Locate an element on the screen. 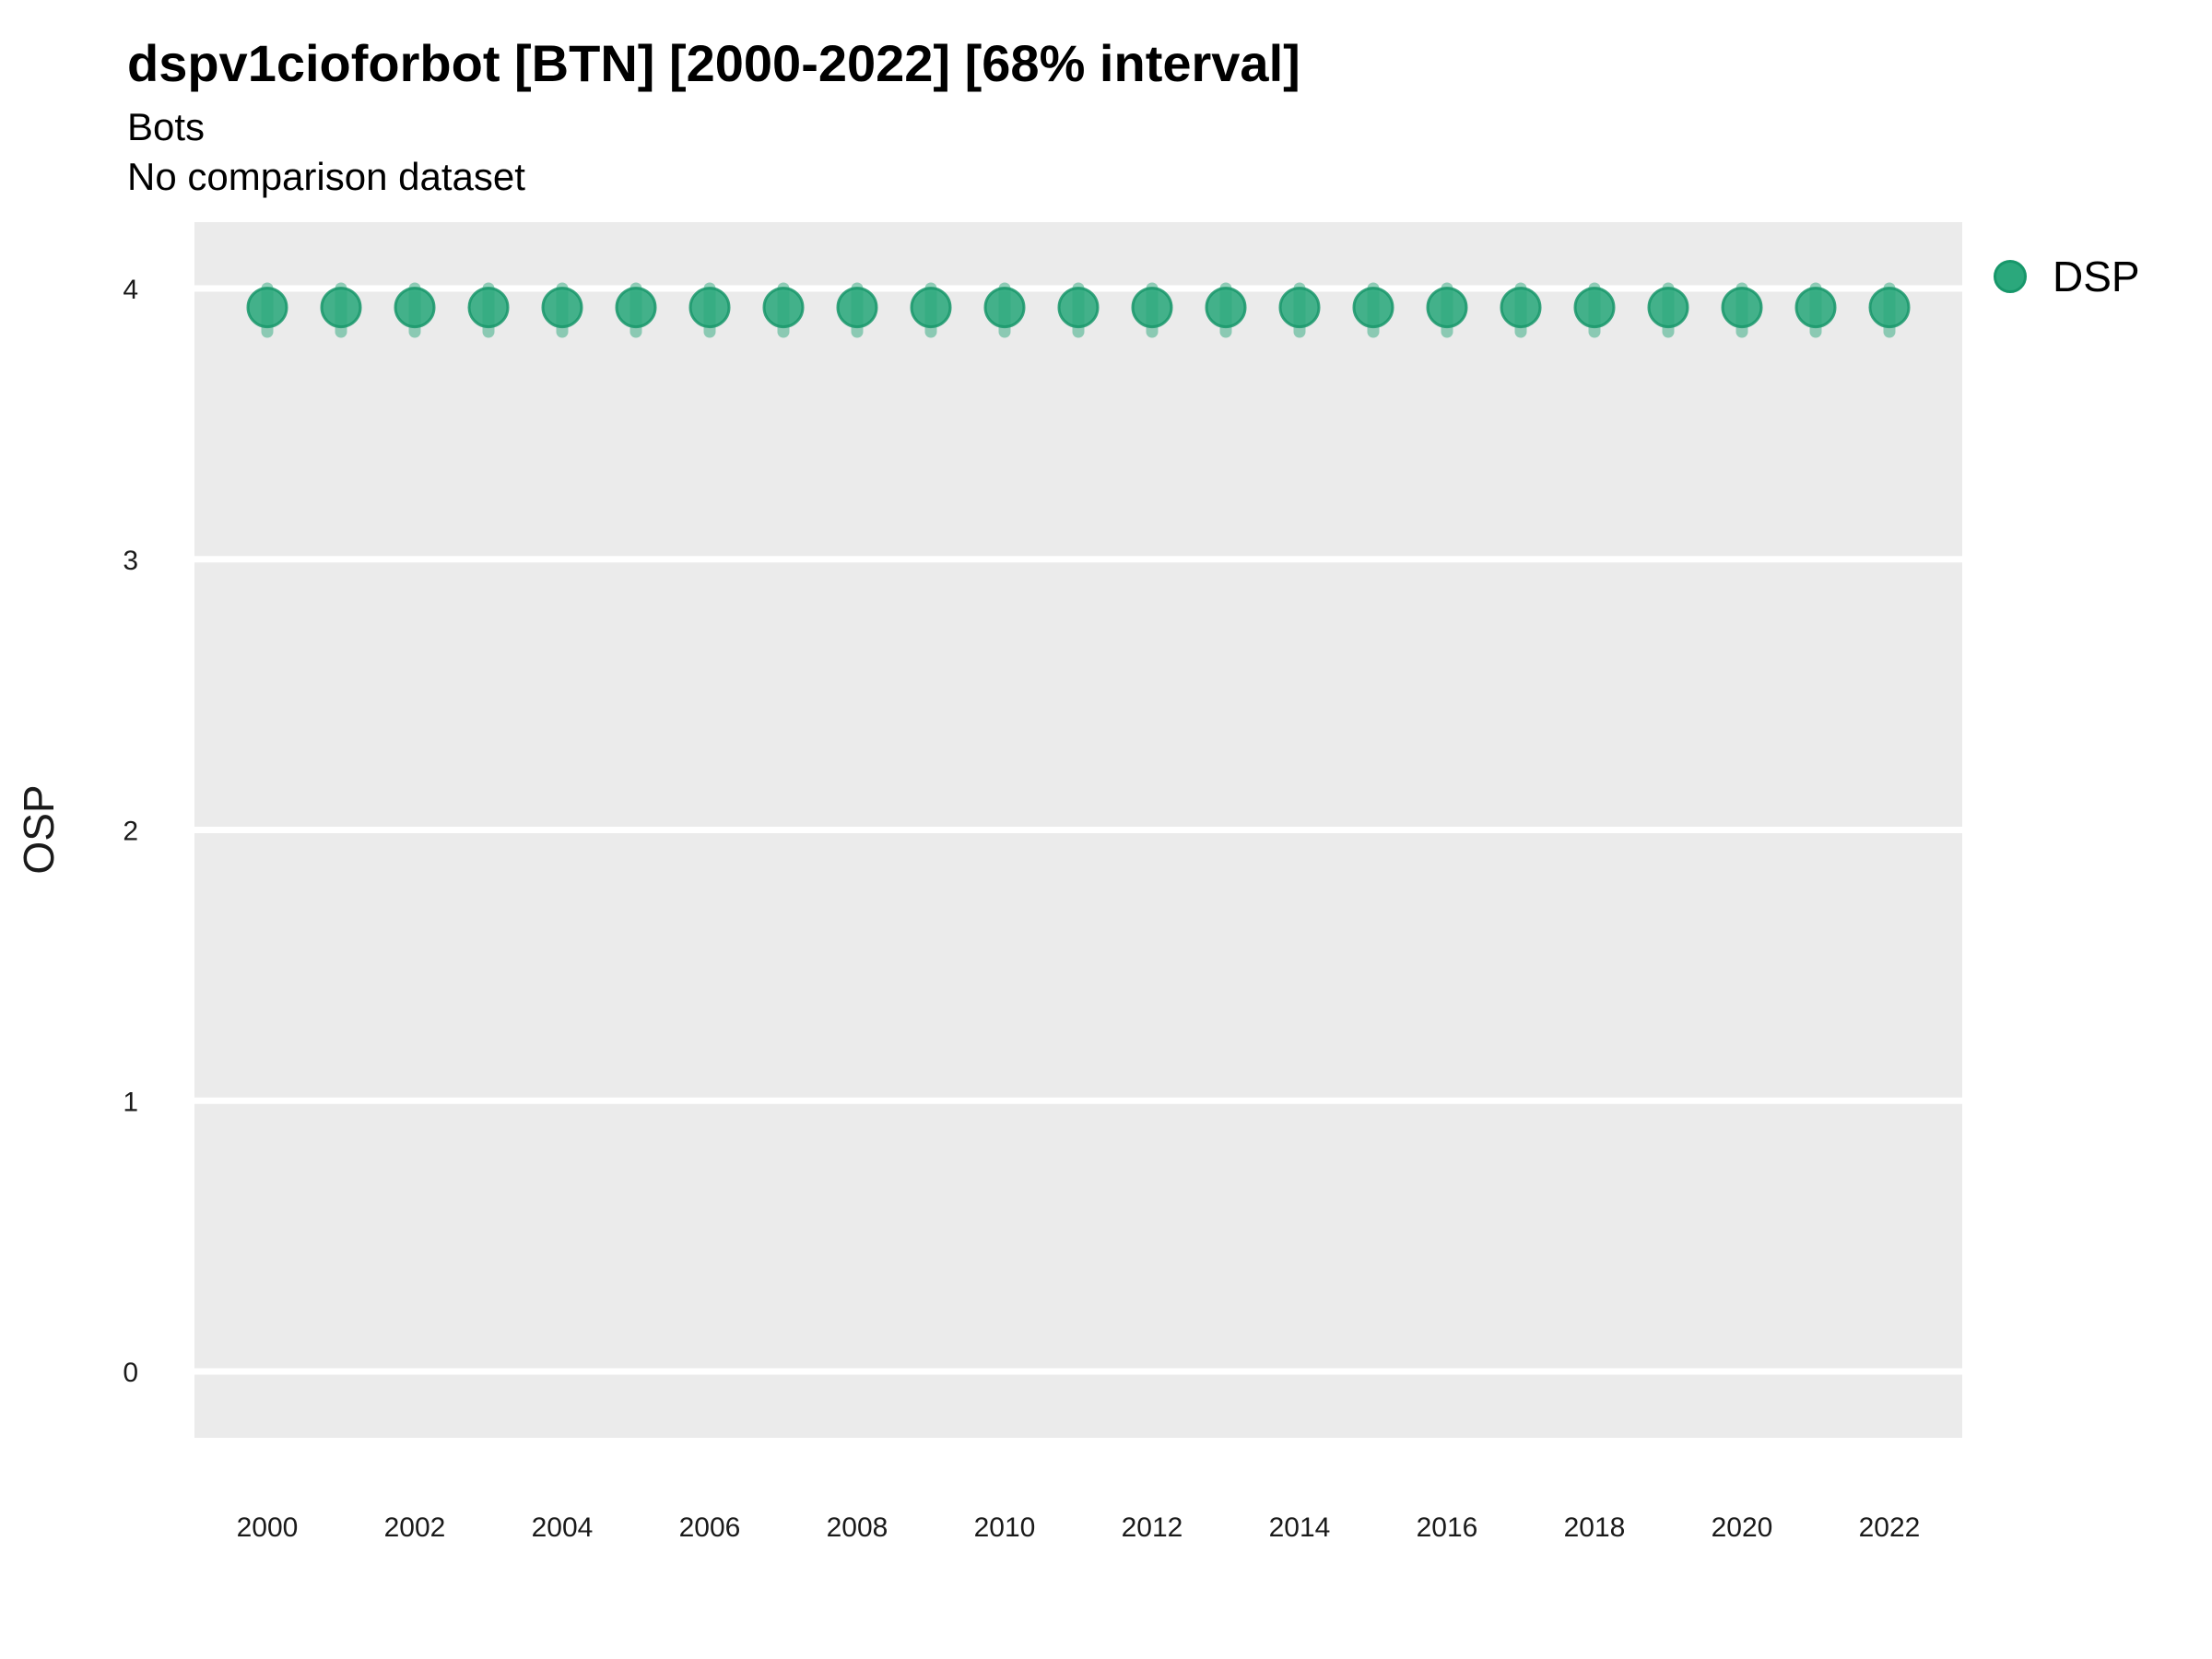 Image resolution: width=2212 pixels, height=1659 pixels. x-tick-label: 2006 is located at coordinates (710, 1527).